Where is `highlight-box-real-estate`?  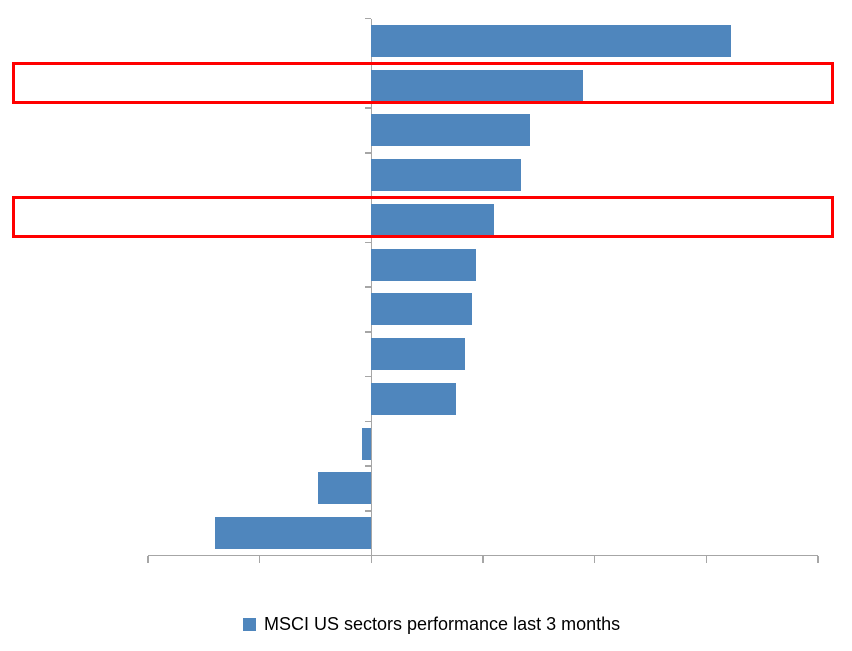 highlight-box-real-estate is located at coordinates (423, 217).